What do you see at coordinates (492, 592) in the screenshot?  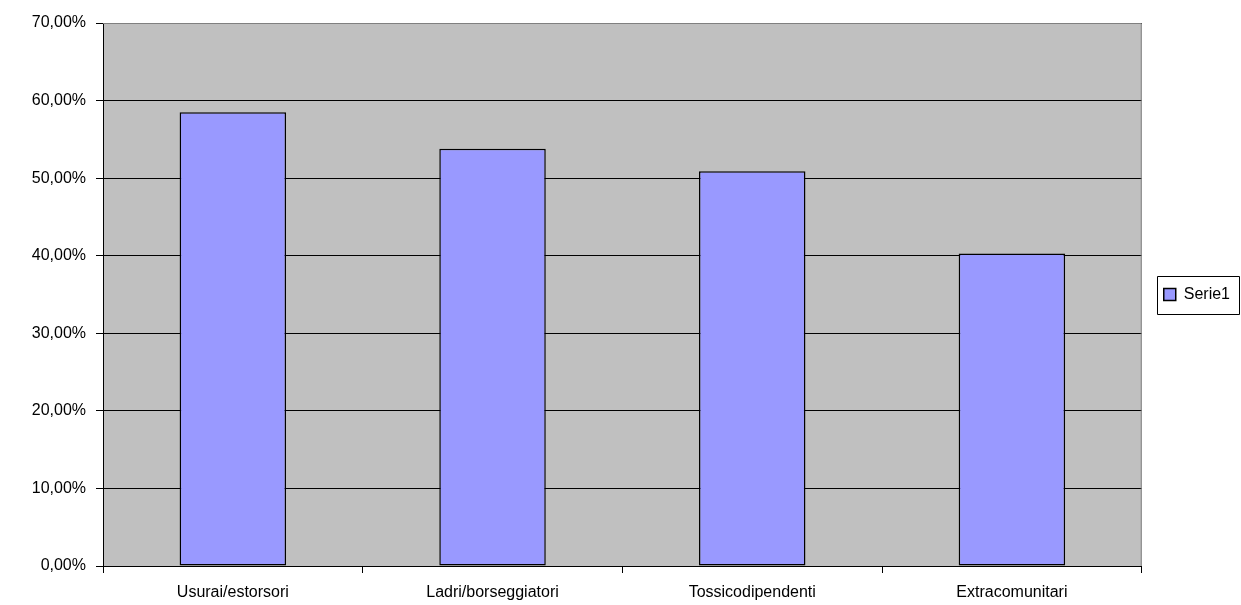 I see `x-tick-label: Ladri/borseggiatori` at bounding box center [492, 592].